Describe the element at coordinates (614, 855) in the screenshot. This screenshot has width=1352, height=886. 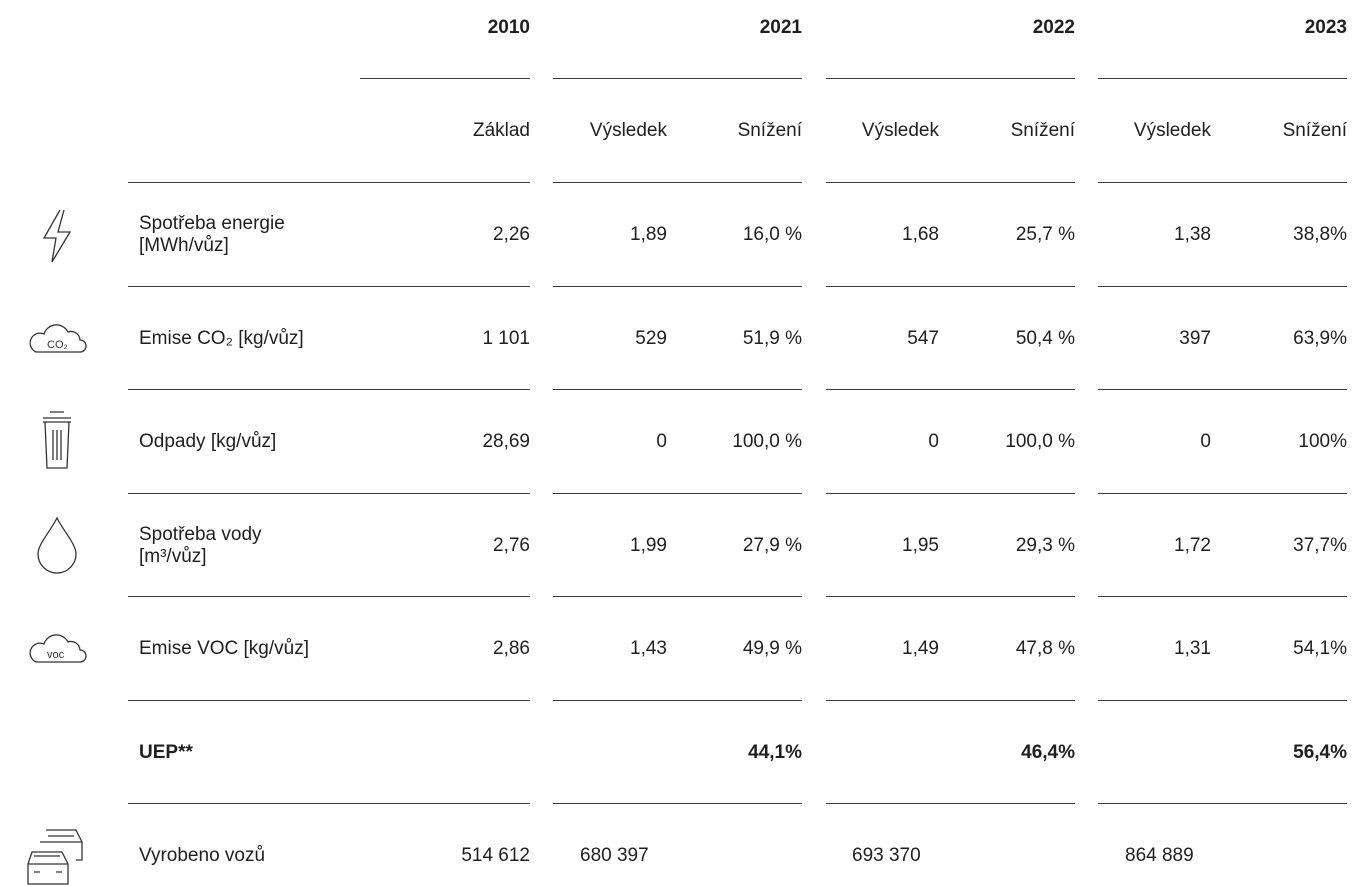
I see `cell: 680 397` at that location.